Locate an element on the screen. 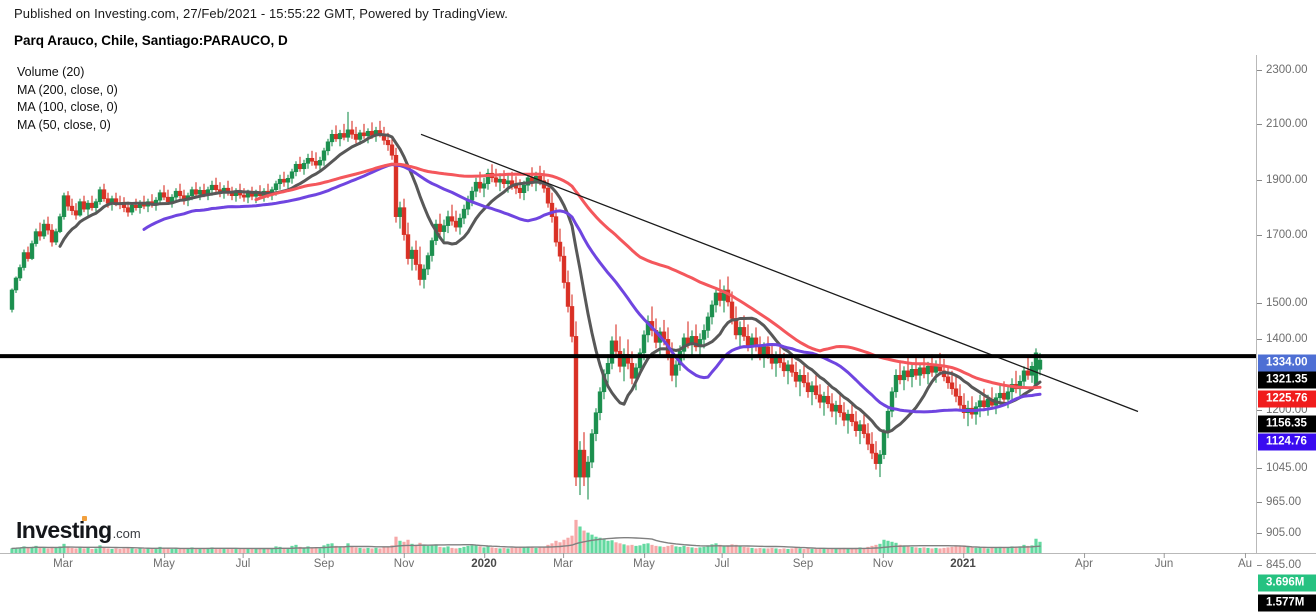 Image resolution: width=1316 pixels, height=612 pixels. volume-ma-line is located at coordinates (526, 543).